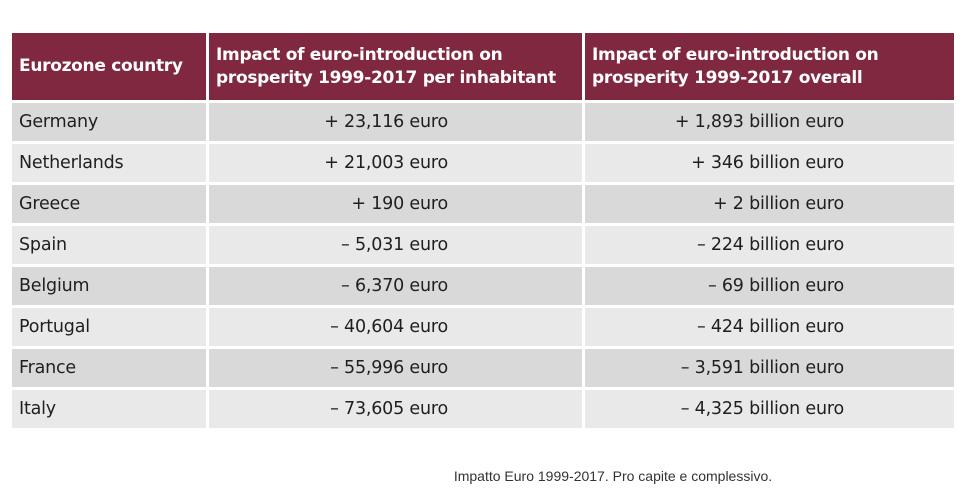 This screenshot has height=490, width=966. What do you see at coordinates (109, 66) in the screenshot?
I see `header-country: Eurozone country` at bounding box center [109, 66].